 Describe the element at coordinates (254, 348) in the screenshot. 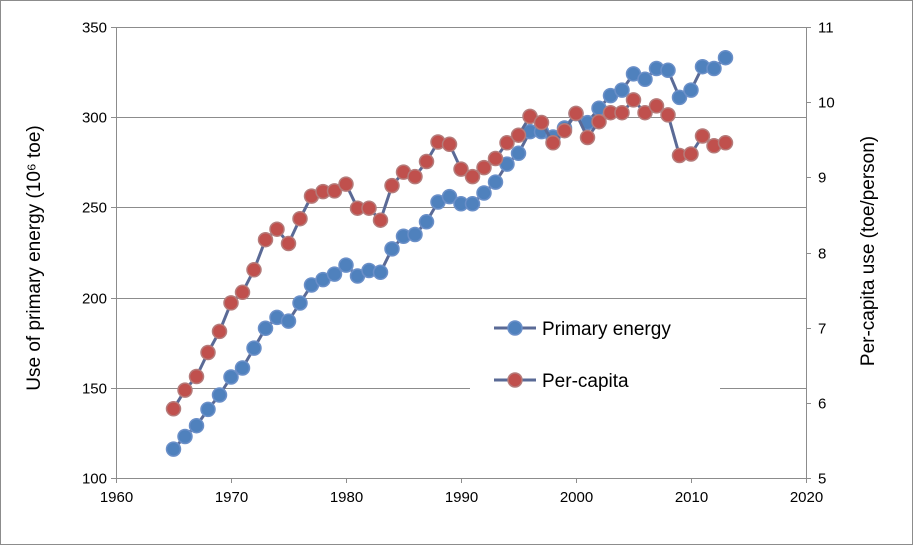

I see `data-point-primary-energy-1972` at that location.